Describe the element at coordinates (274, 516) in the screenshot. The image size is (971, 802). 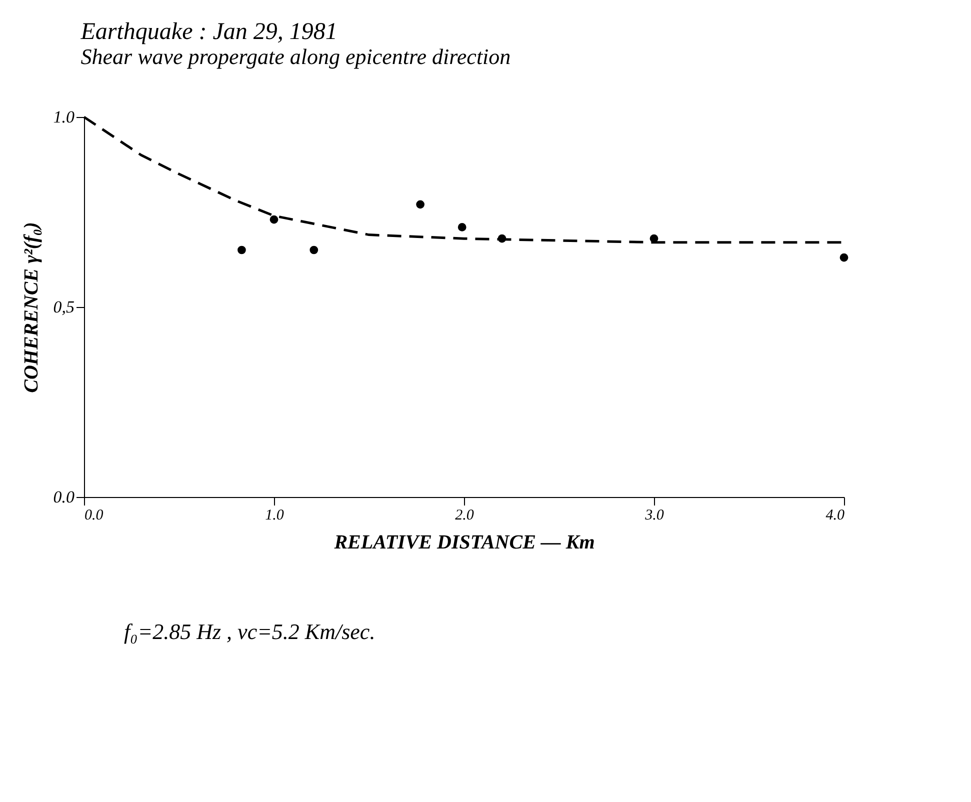
I see `x-tick-label: 1.0` at that location.